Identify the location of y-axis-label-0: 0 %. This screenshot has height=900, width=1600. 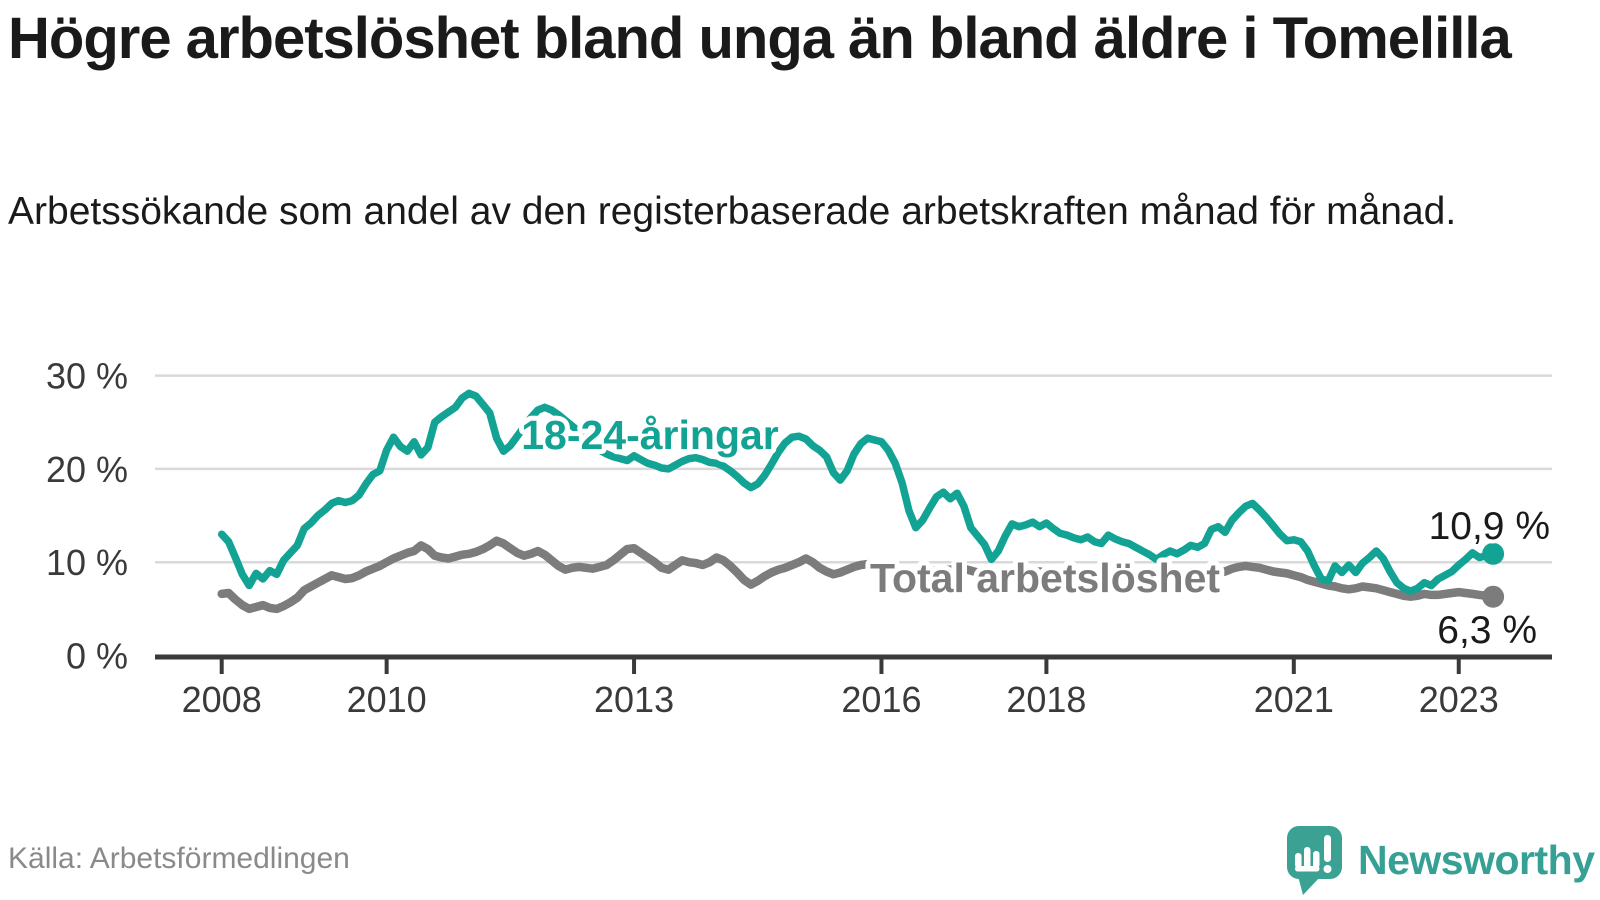
(97, 656).